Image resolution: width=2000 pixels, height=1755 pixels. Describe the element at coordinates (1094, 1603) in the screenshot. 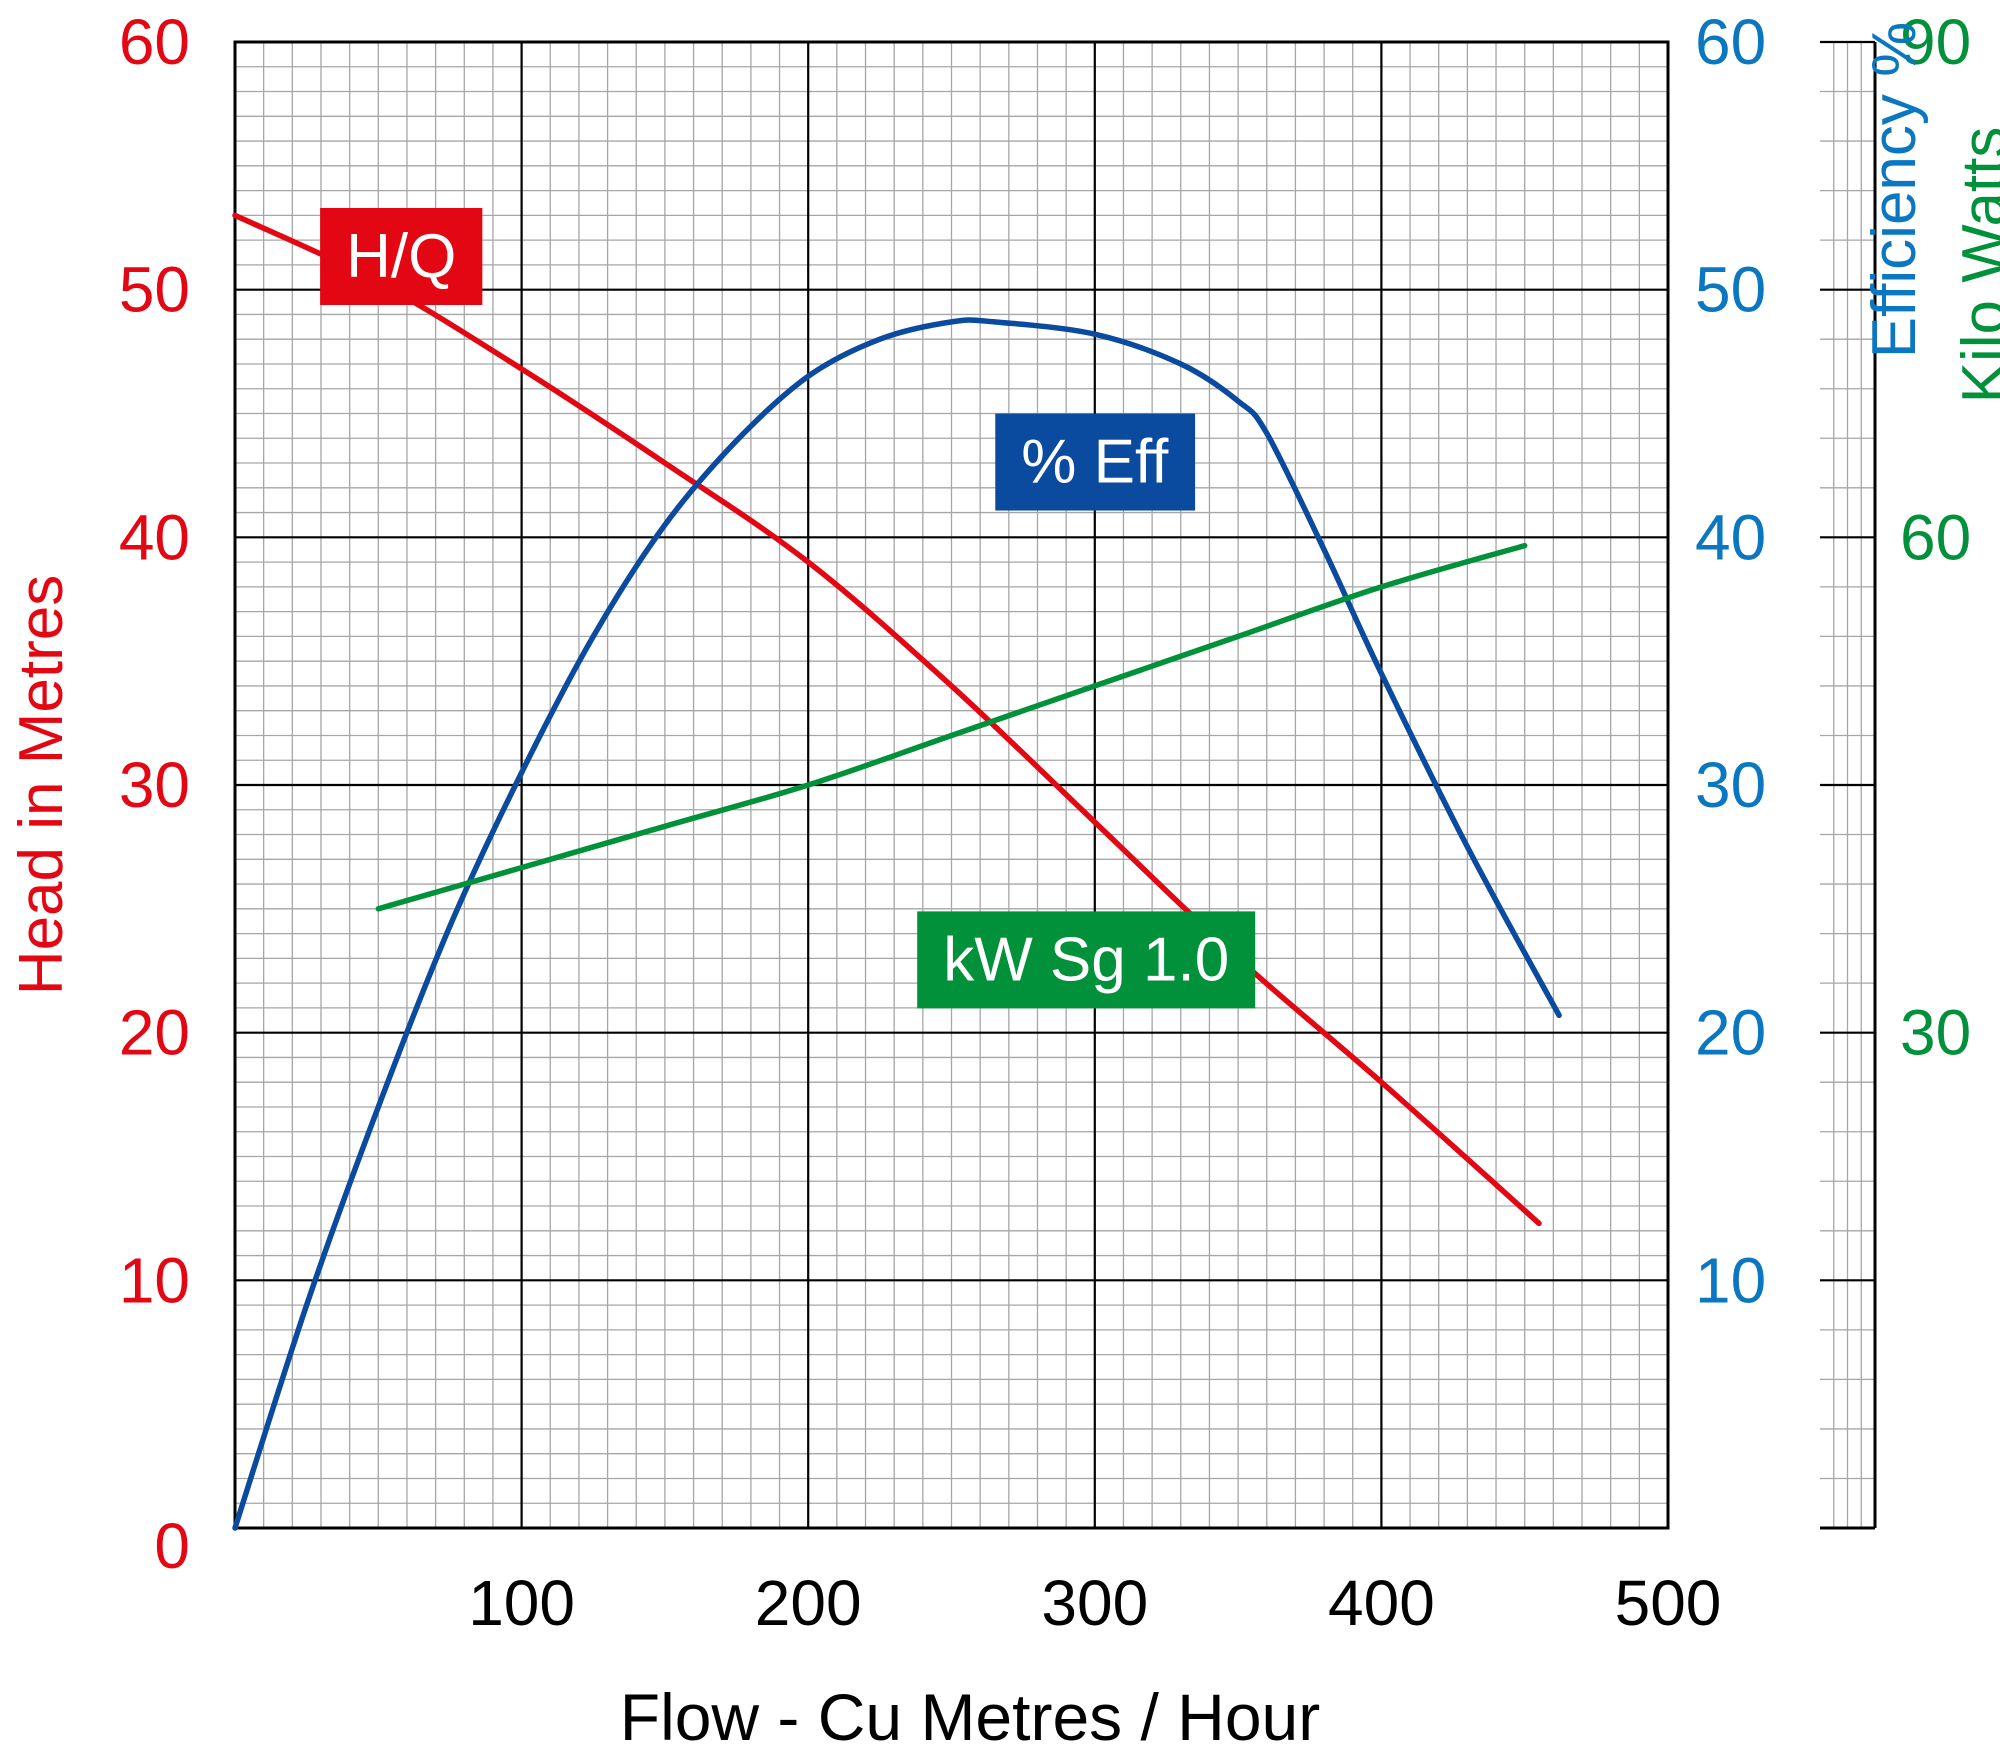

I see `x-tick-label: 300` at that location.